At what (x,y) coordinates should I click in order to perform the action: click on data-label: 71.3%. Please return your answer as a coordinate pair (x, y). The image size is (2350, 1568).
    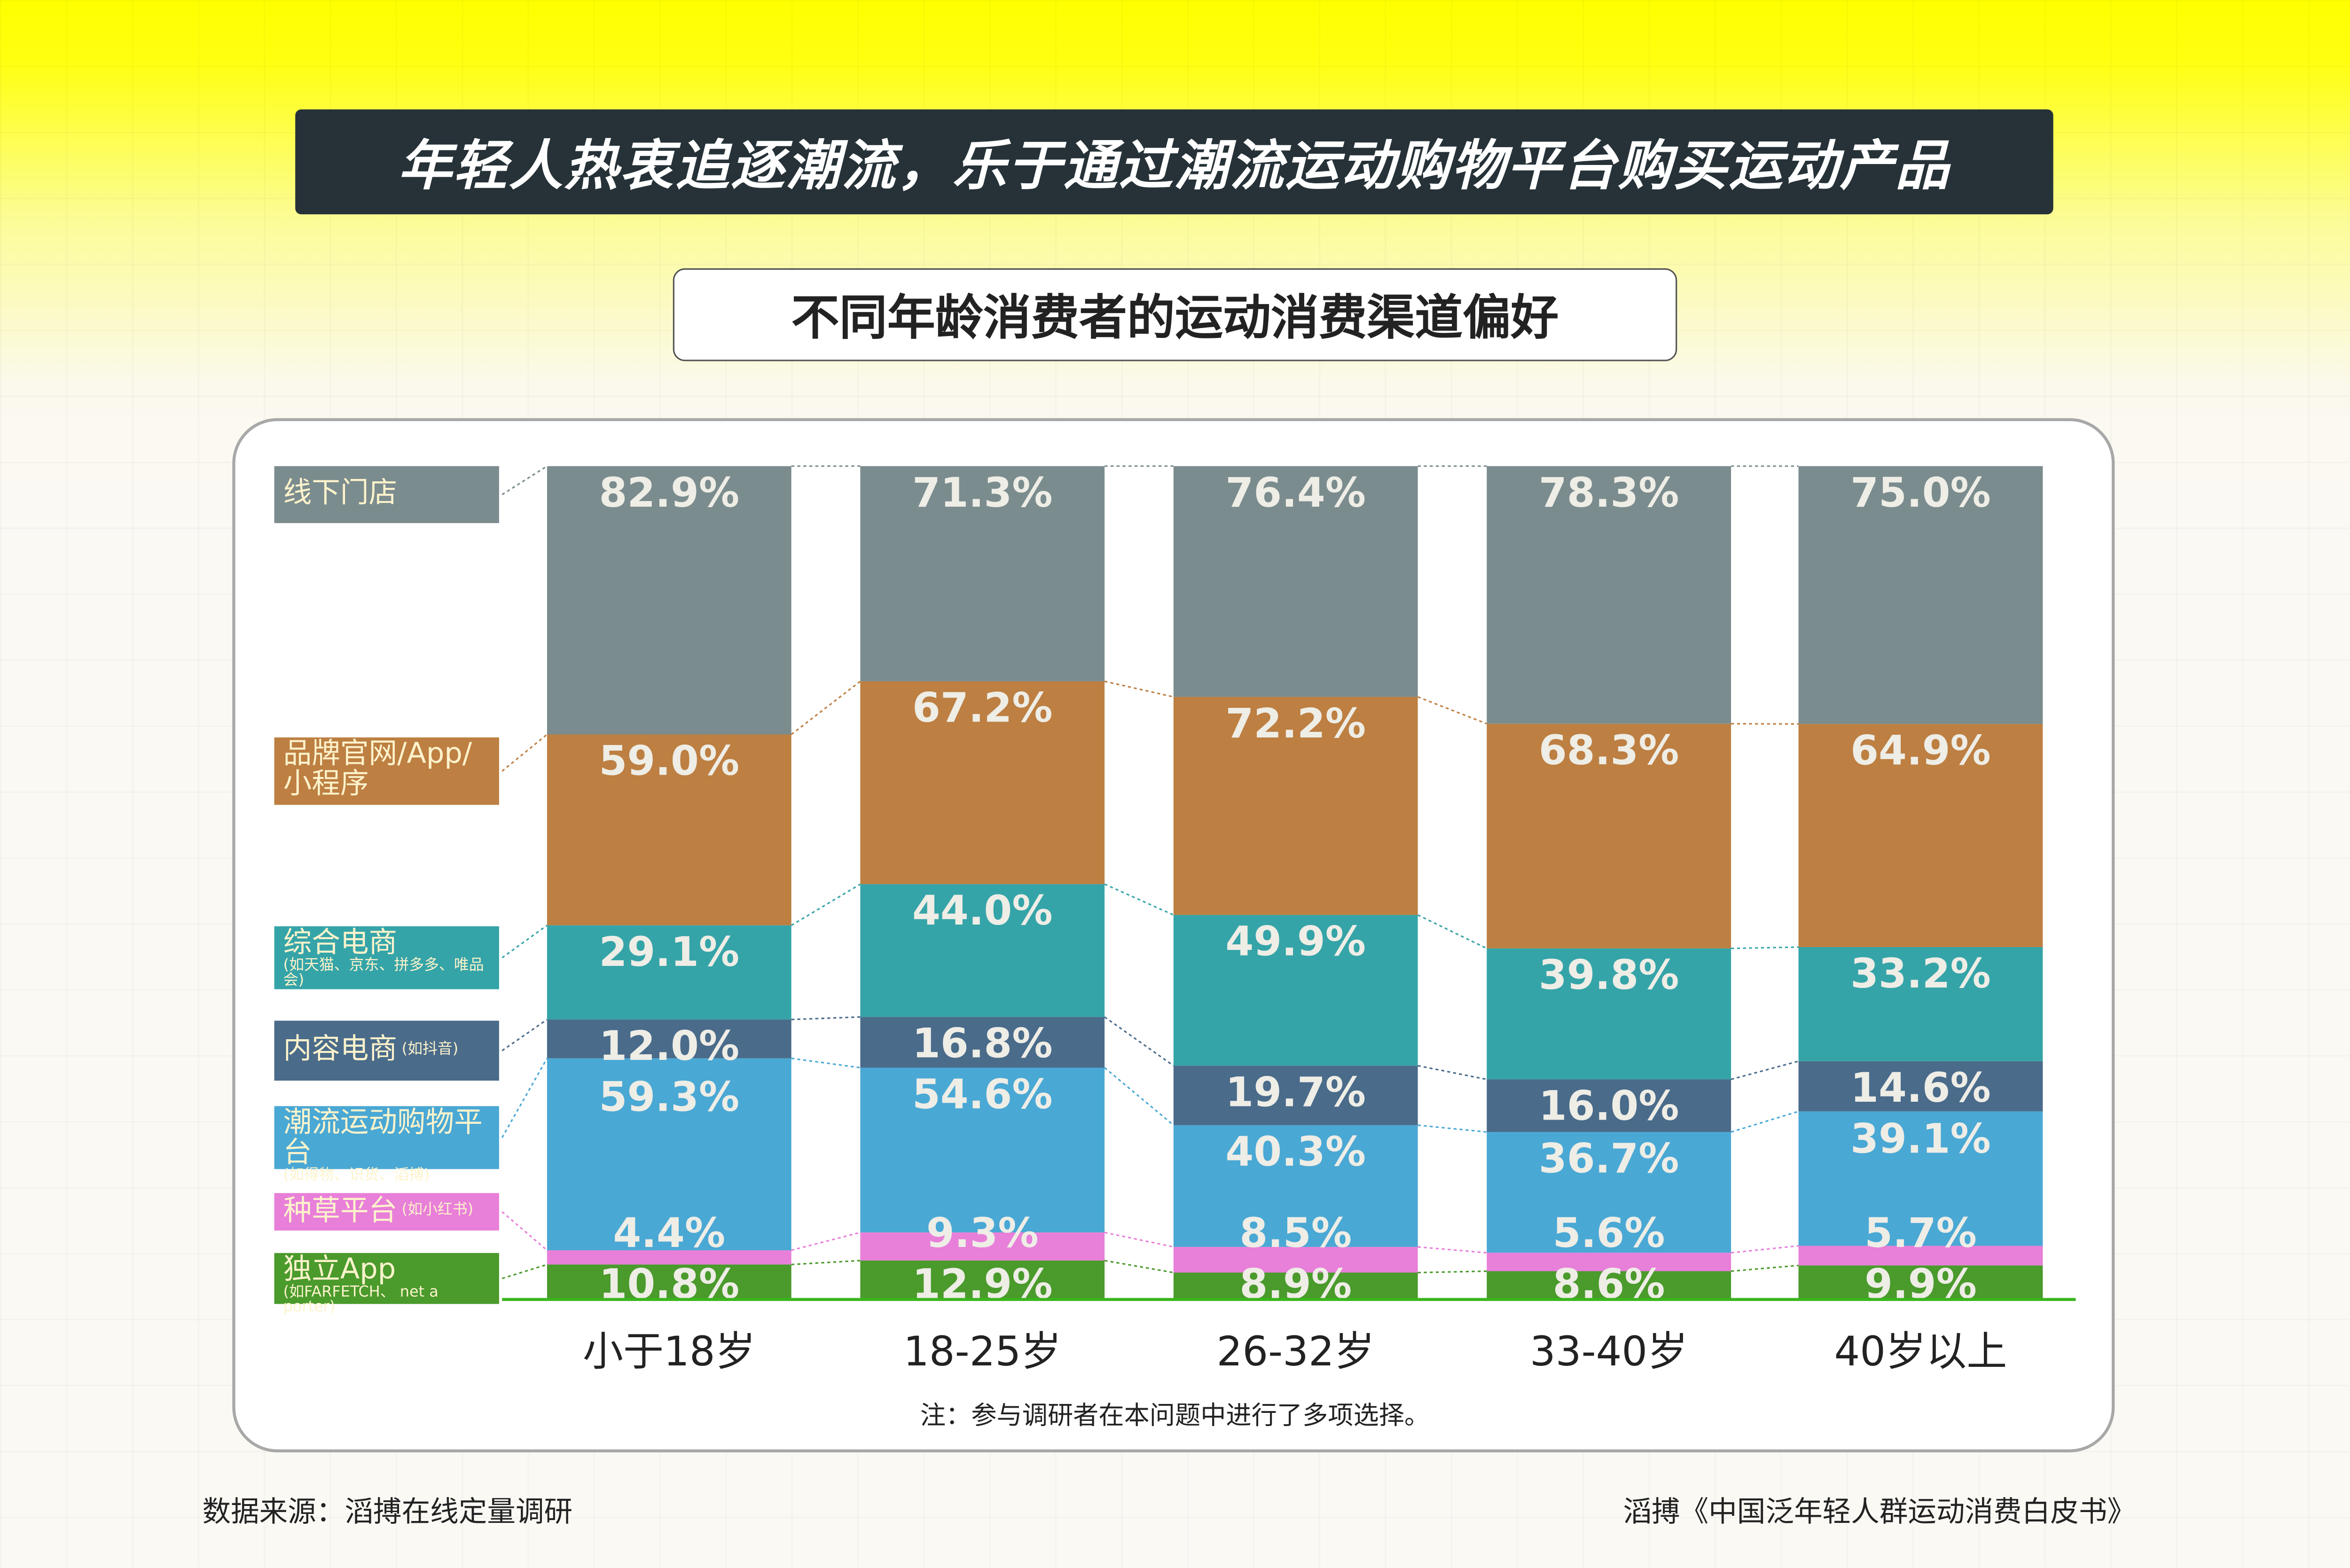
    Looking at the image, I should click on (982, 493).